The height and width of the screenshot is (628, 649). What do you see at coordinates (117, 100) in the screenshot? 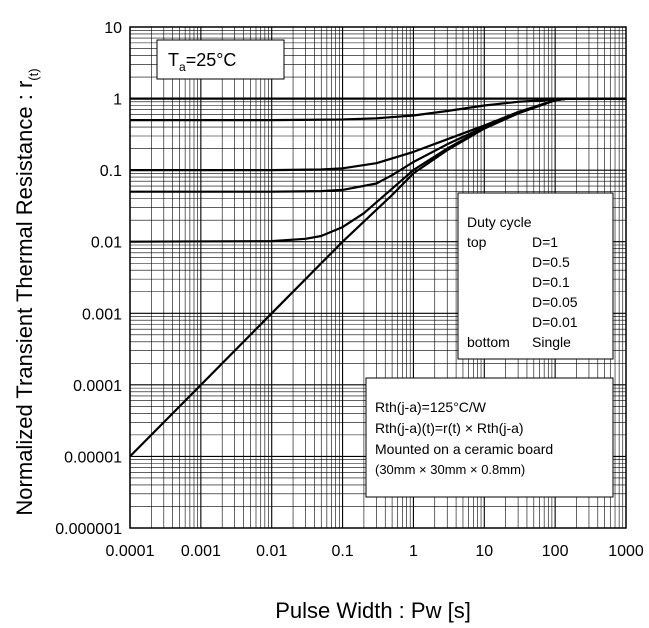
I see `y-tick-label: 1` at bounding box center [117, 100].